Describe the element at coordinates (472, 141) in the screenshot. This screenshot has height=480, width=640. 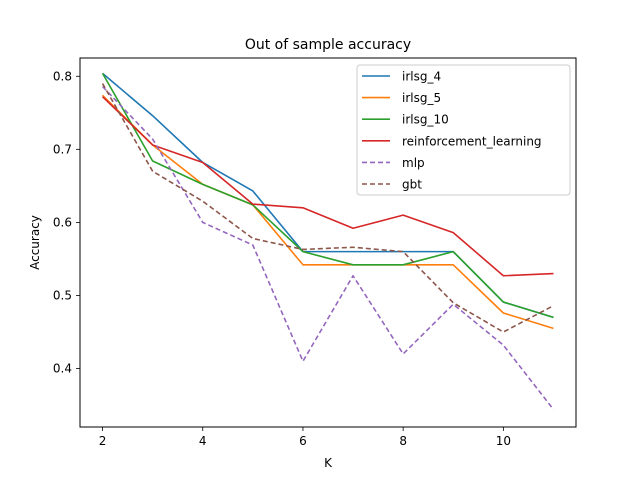
I see `legend-label: reinforcement_learning` at that location.